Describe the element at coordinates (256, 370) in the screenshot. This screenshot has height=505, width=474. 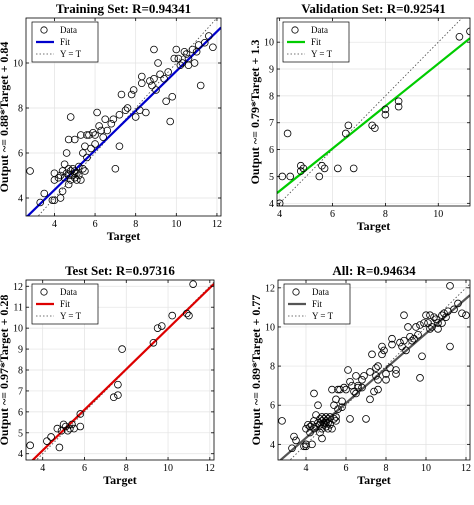
I see `y-axis-label: Output ~= 0.89*Target + 0.77` at that location.